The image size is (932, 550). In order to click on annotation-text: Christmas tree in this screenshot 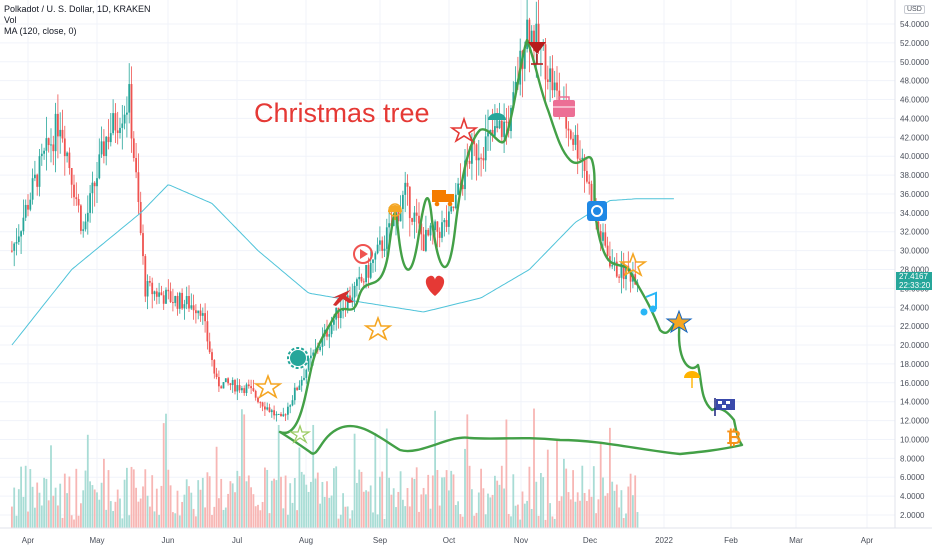, I will do `click(342, 113)`.